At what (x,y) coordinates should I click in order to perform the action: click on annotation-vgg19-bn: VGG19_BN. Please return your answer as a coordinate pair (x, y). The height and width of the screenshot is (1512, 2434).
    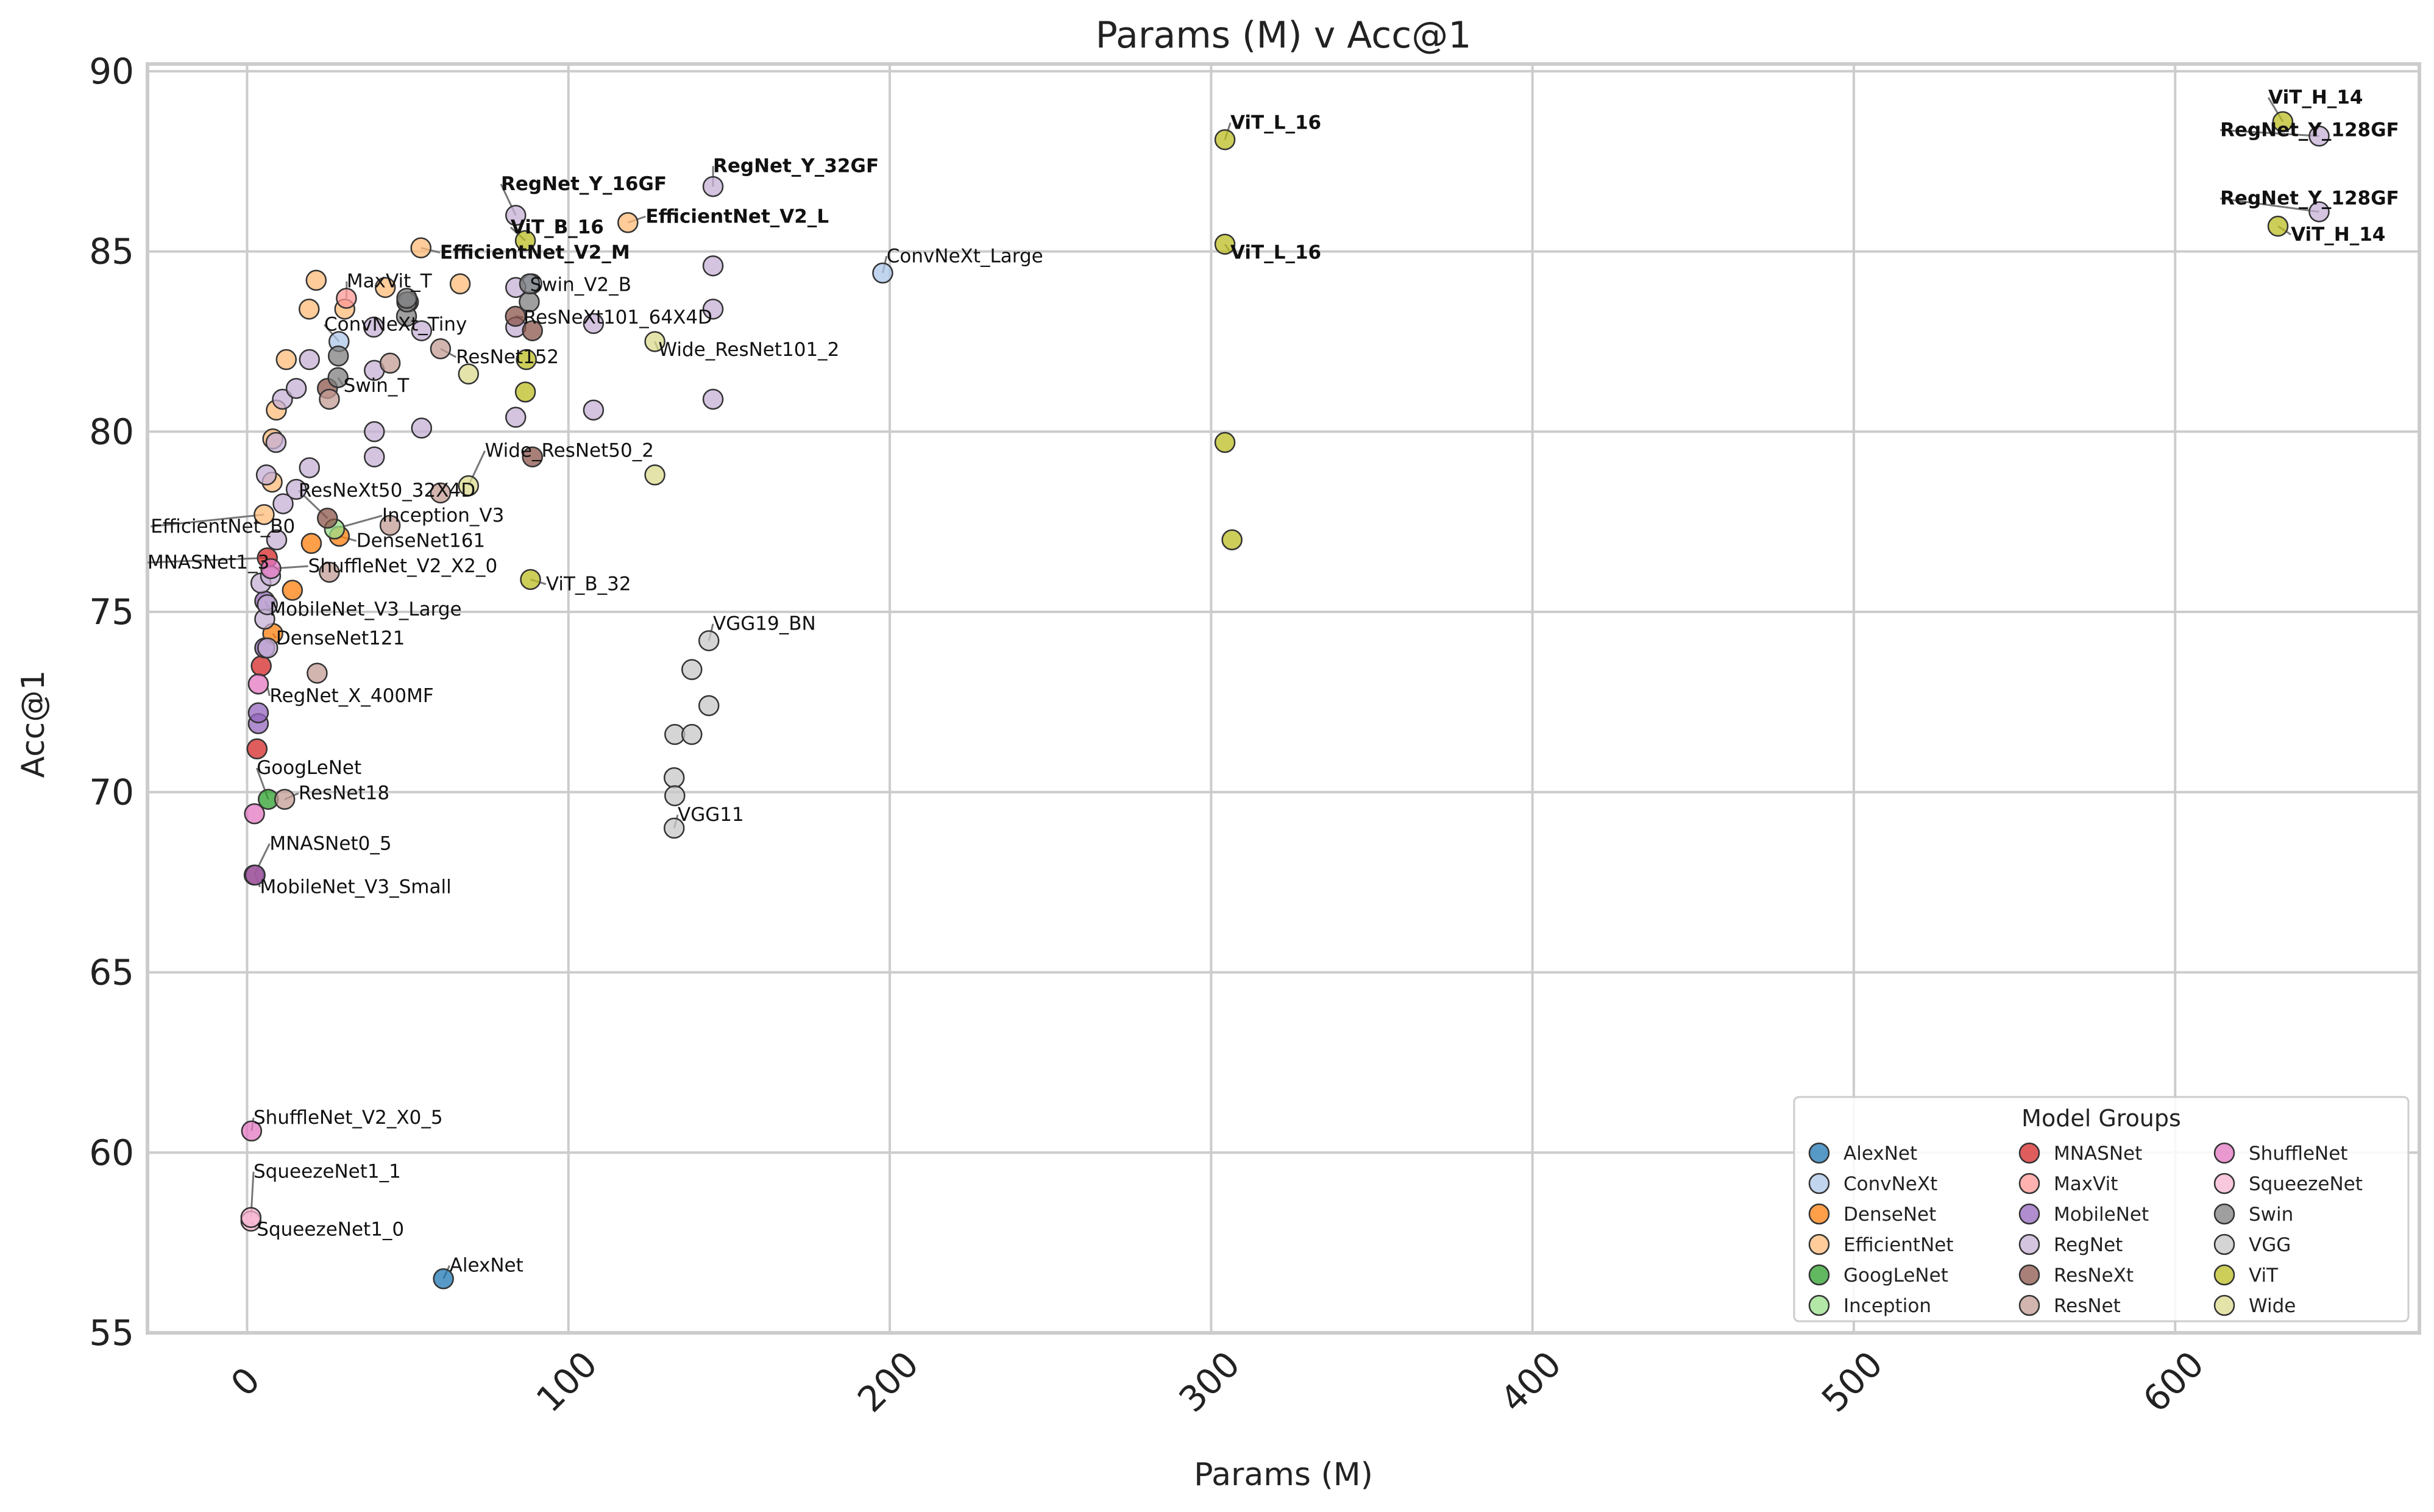
    Looking at the image, I should click on (764, 624).